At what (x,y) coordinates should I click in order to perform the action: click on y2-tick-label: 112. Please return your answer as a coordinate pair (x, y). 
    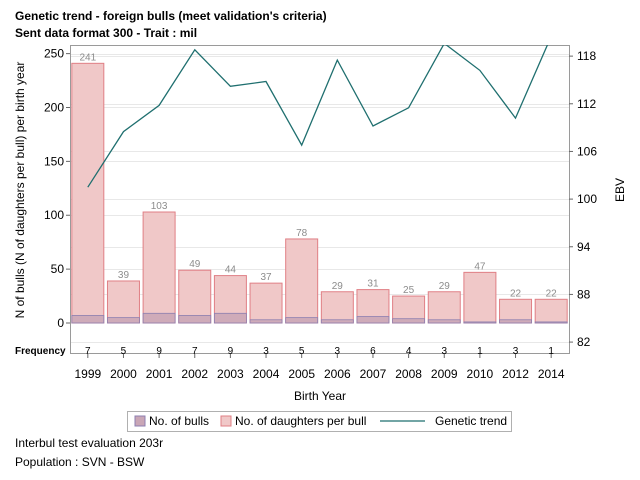
    Looking at the image, I should click on (586, 104).